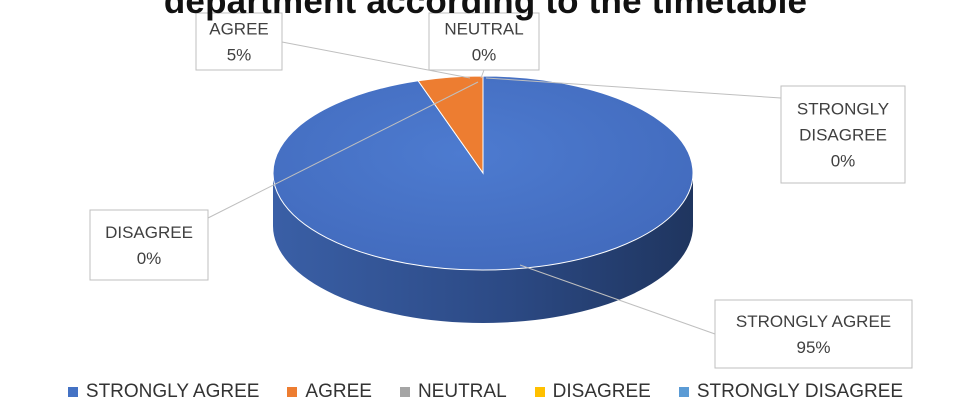 This screenshot has height=409, width=971. I want to click on data-label-name-strongly-disagree: DISAGREE, so click(843, 135).